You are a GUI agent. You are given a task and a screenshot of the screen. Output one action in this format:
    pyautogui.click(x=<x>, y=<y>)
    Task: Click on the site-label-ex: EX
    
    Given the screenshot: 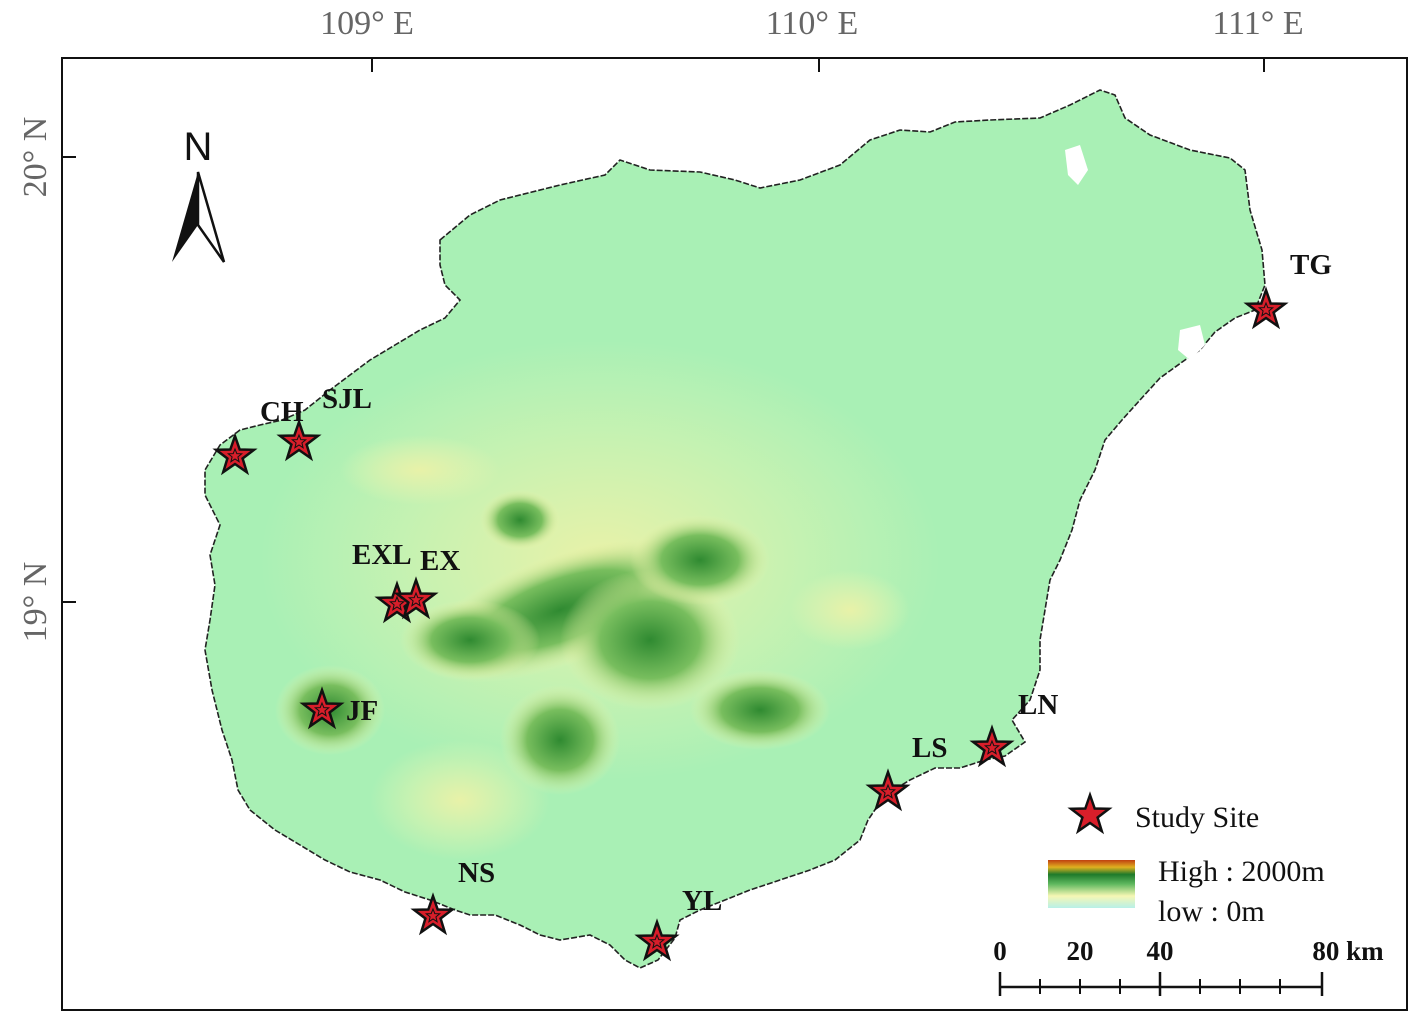 What is the action you would take?
    pyautogui.click(x=440, y=561)
    